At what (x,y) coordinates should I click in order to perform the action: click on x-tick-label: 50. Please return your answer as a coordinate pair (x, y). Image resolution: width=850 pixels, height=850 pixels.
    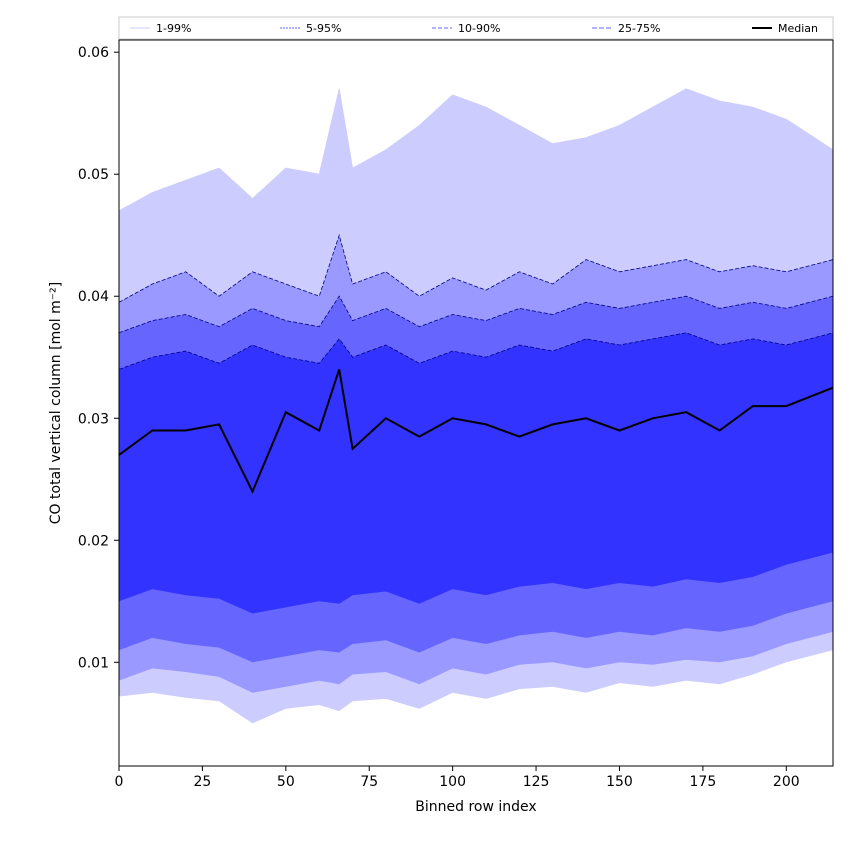
    Looking at the image, I should click on (286, 782).